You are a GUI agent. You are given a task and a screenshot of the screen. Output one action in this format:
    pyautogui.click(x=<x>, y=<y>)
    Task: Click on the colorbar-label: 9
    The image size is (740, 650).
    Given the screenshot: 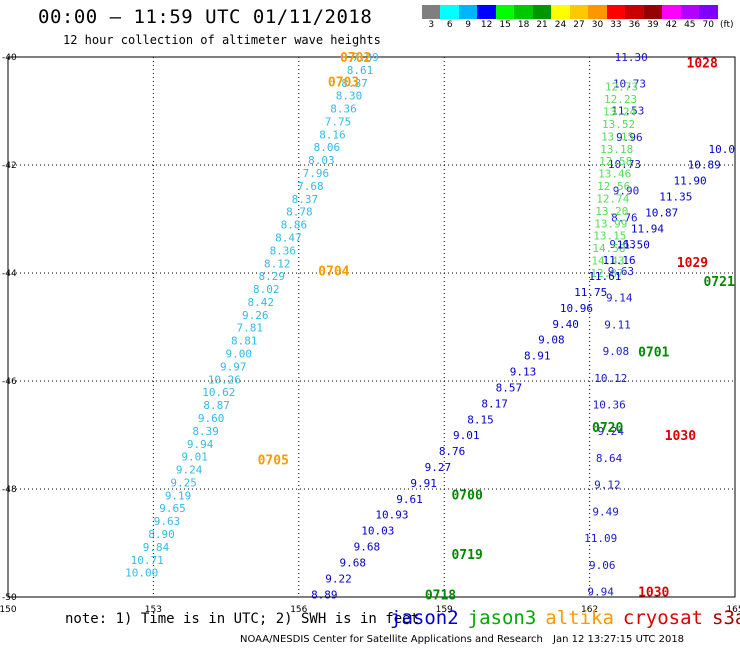 What is the action you would take?
    pyautogui.click(x=468, y=25)
    